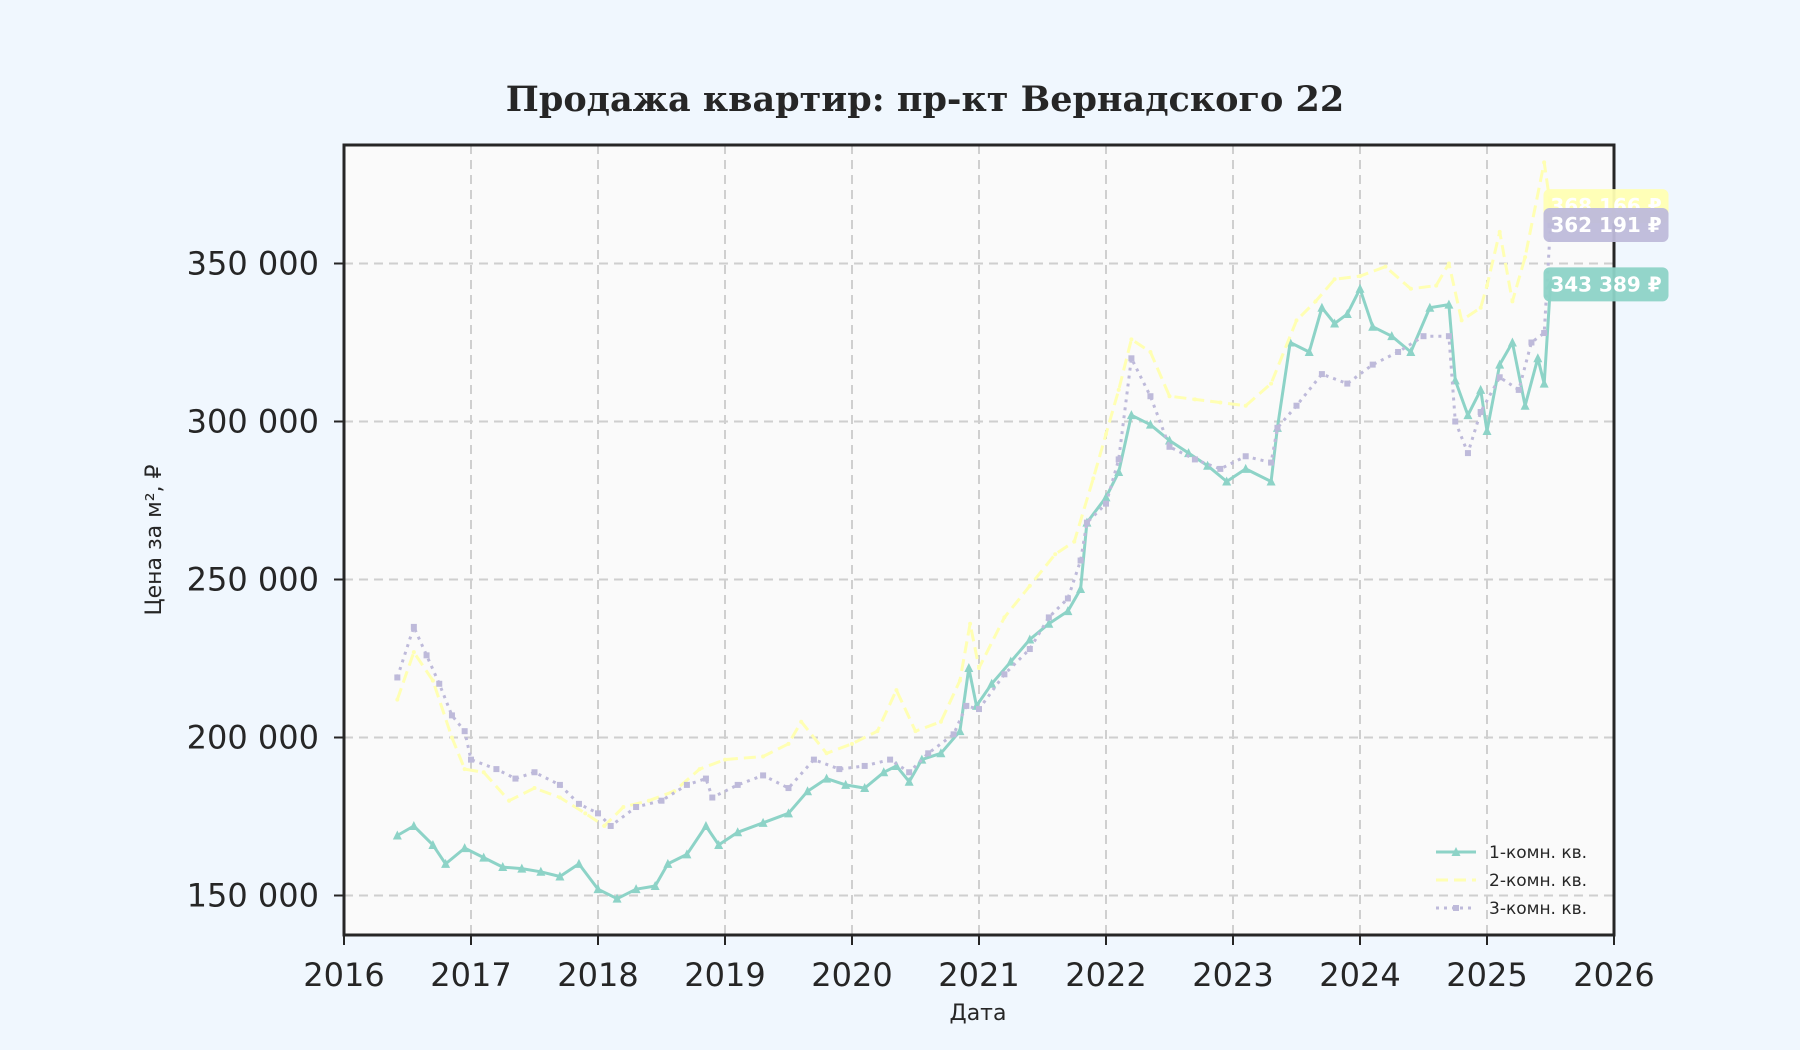 Image resolution: width=1800 pixels, height=1050 pixels. What do you see at coordinates (1606, 224) in the screenshot?
I see `end-value-label: 362 191 ₽` at bounding box center [1606, 224].